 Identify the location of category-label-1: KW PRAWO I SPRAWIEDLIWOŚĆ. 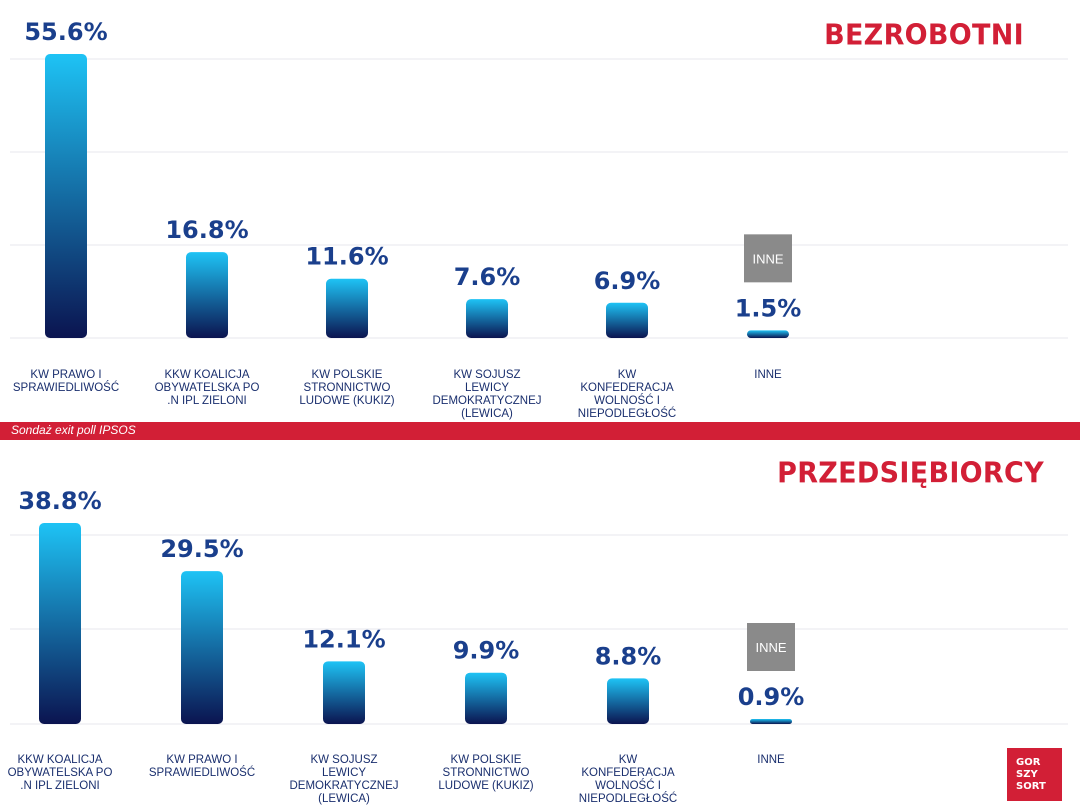
(202, 766).